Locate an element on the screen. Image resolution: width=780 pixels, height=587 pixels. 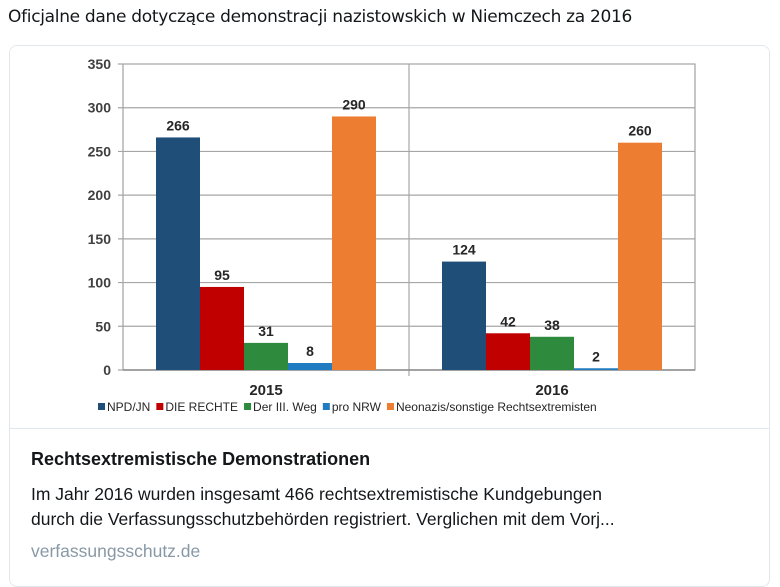
y-tick-label: 350 is located at coordinates (100, 64).